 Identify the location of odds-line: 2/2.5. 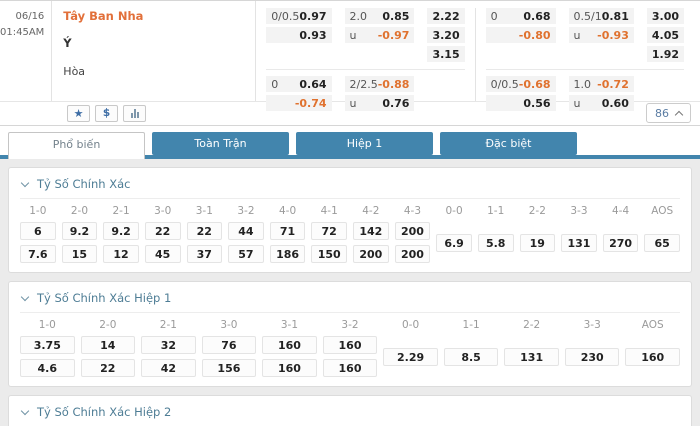
(363, 84).